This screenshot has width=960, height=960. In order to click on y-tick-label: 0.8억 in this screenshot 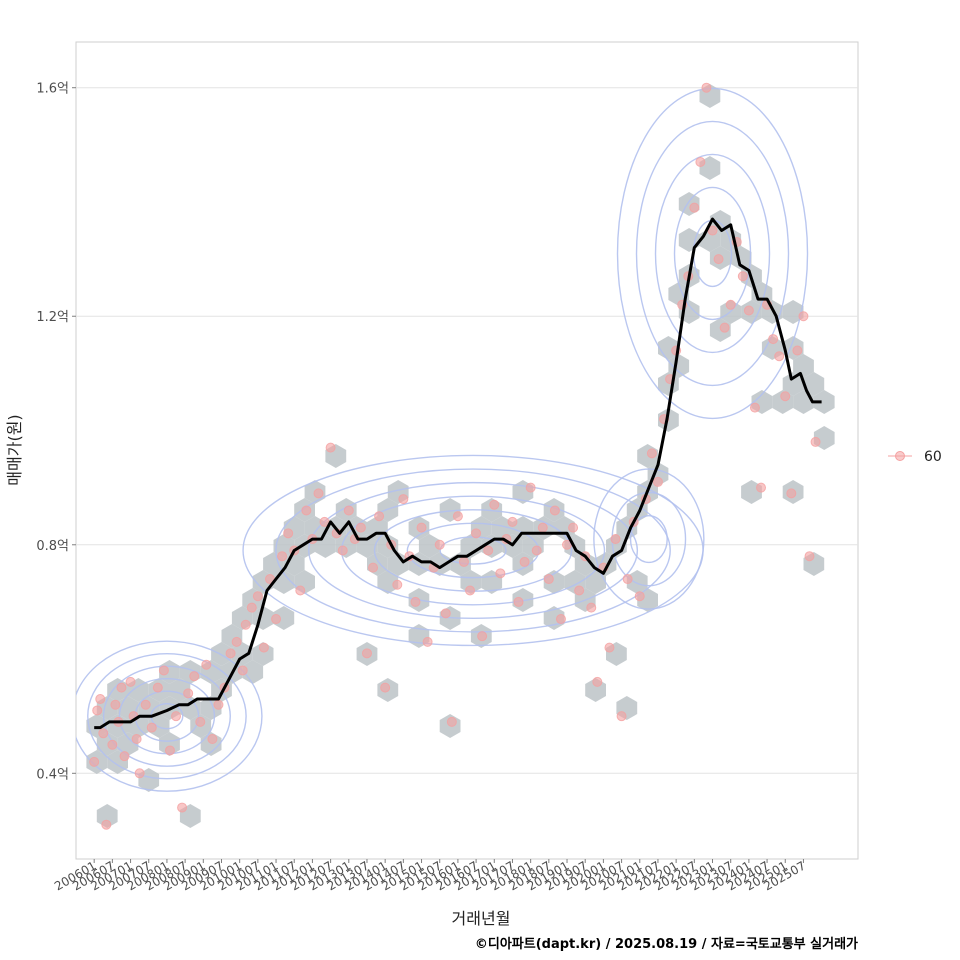, I will do `click(52, 546)`.